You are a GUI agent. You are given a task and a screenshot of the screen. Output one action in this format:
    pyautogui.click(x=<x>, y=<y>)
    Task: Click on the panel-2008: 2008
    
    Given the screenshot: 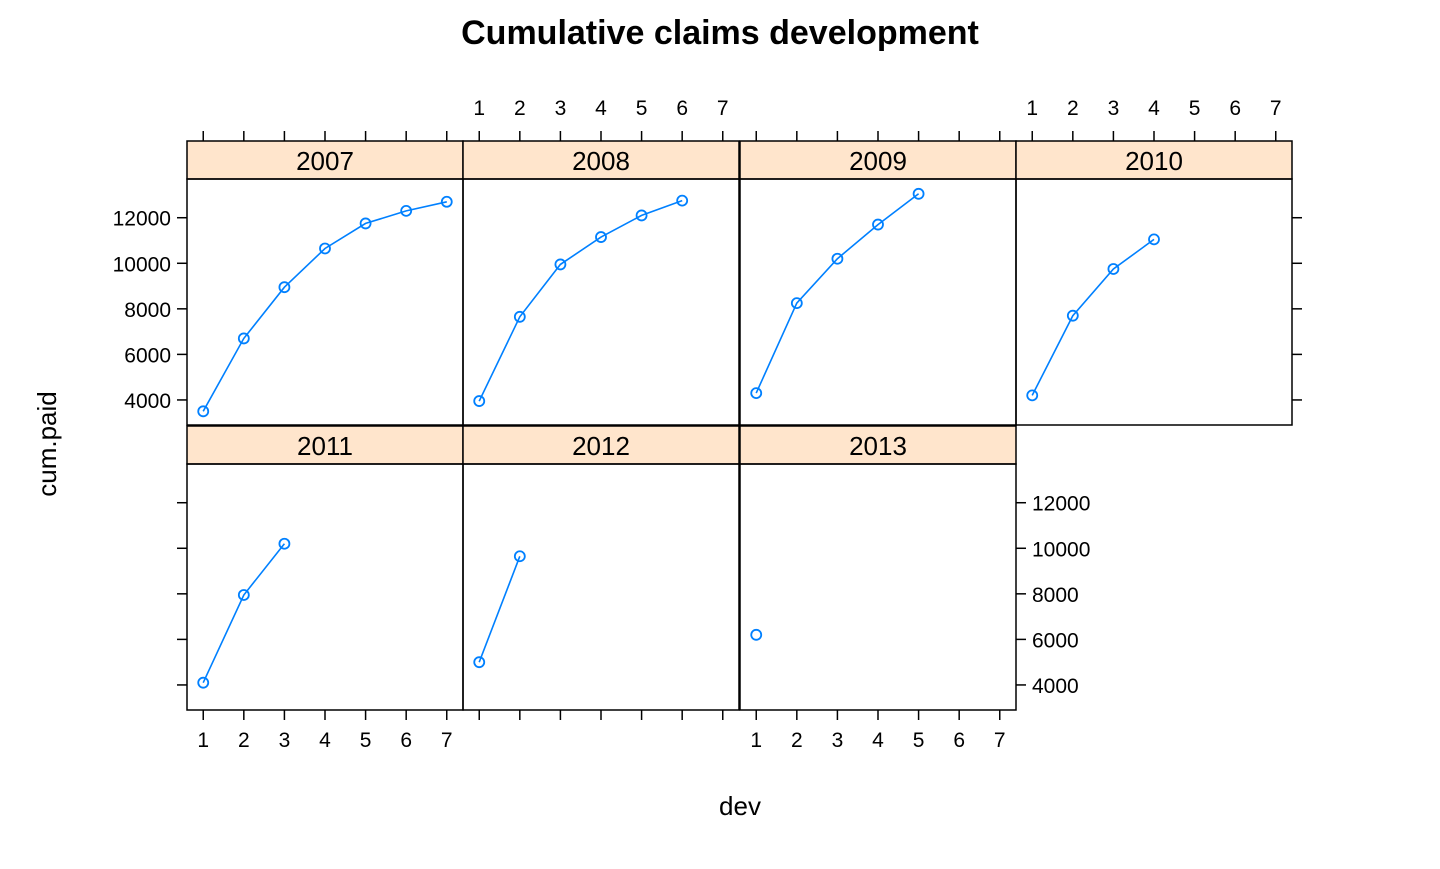 What is the action you would take?
    pyautogui.click(x=601, y=283)
    